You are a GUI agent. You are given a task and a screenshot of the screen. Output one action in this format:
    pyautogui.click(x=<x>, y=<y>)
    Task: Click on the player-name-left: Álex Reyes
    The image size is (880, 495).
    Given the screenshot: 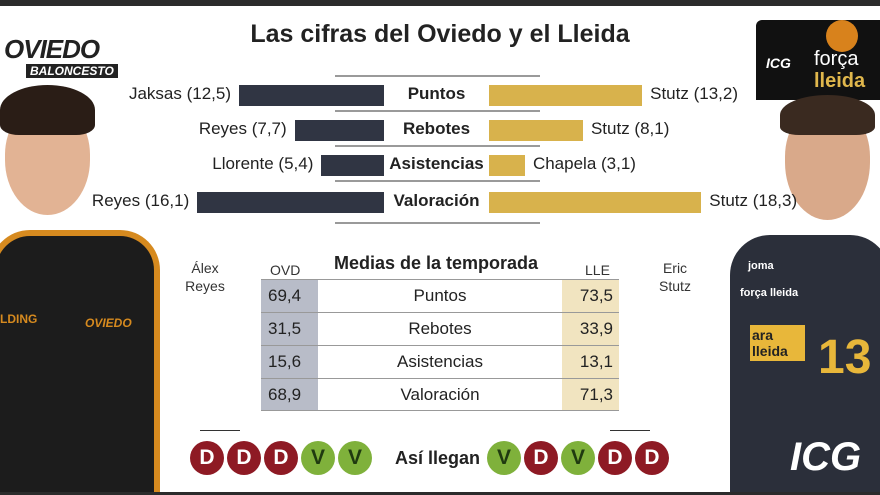 What is the action you would take?
    pyautogui.click(x=205, y=277)
    